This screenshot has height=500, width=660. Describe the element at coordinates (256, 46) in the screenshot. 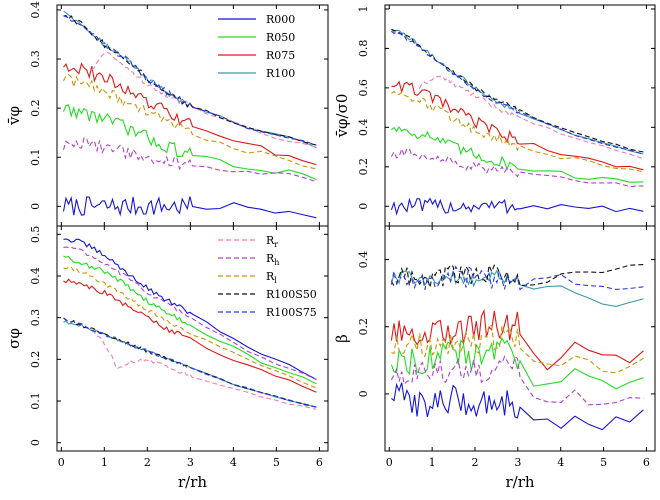

I see `legend: R000 R050 R075 R100` at that location.